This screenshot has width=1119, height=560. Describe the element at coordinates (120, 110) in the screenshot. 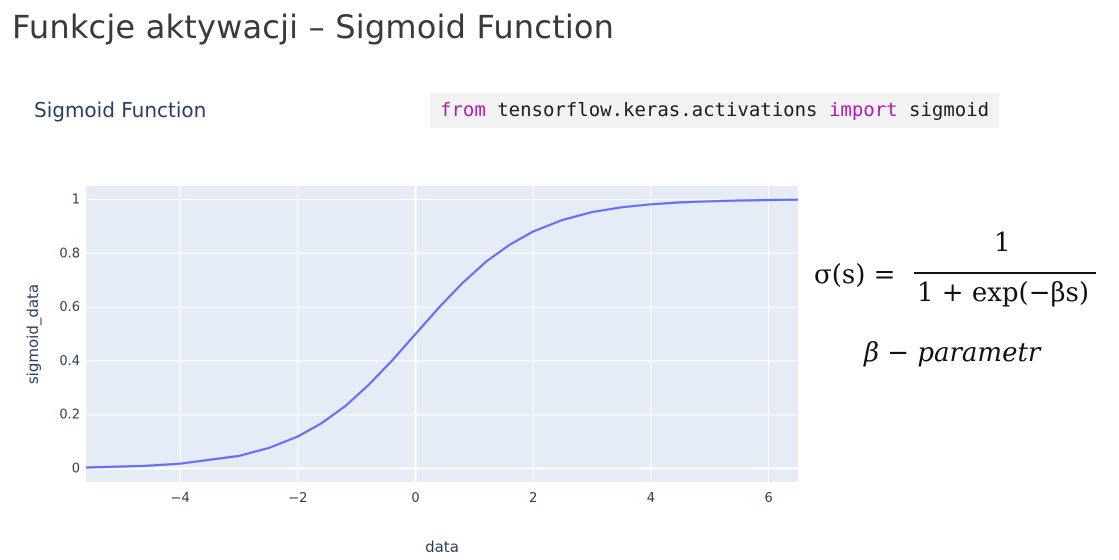

I see `chart-title: Sigmoid Function` at that location.